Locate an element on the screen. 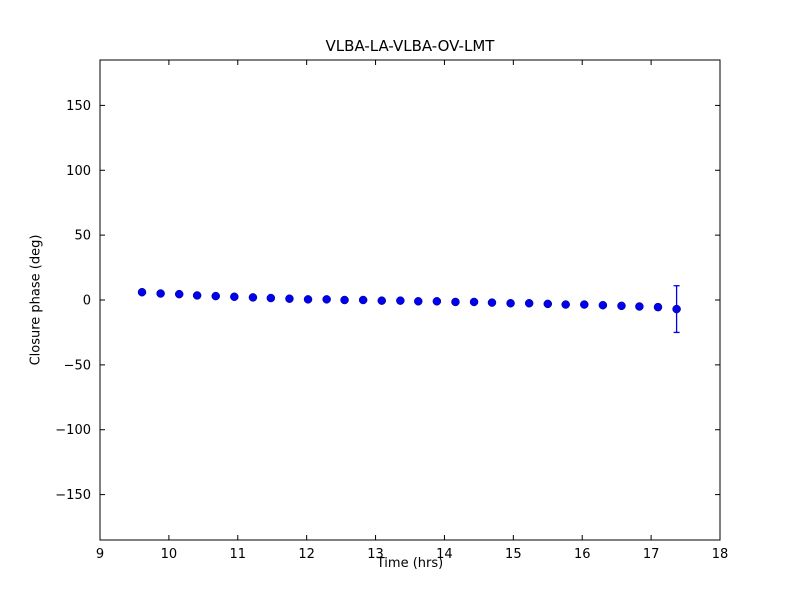 Image resolution: width=800 pixels, height=600 pixels. y-tick-label: −50 is located at coordinates (77, 365).